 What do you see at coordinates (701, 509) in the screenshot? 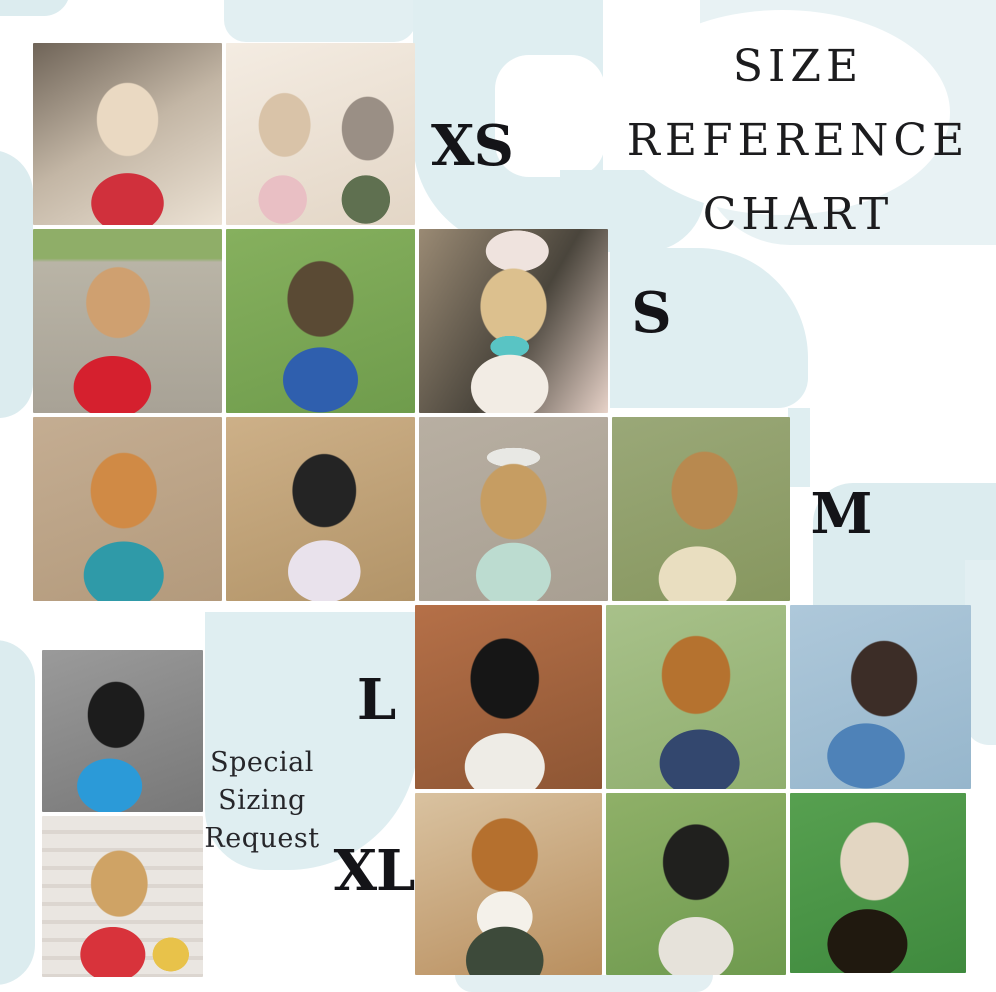
I see `photo-m-german-shepherd-plaid` at bounding box center [701, 509].